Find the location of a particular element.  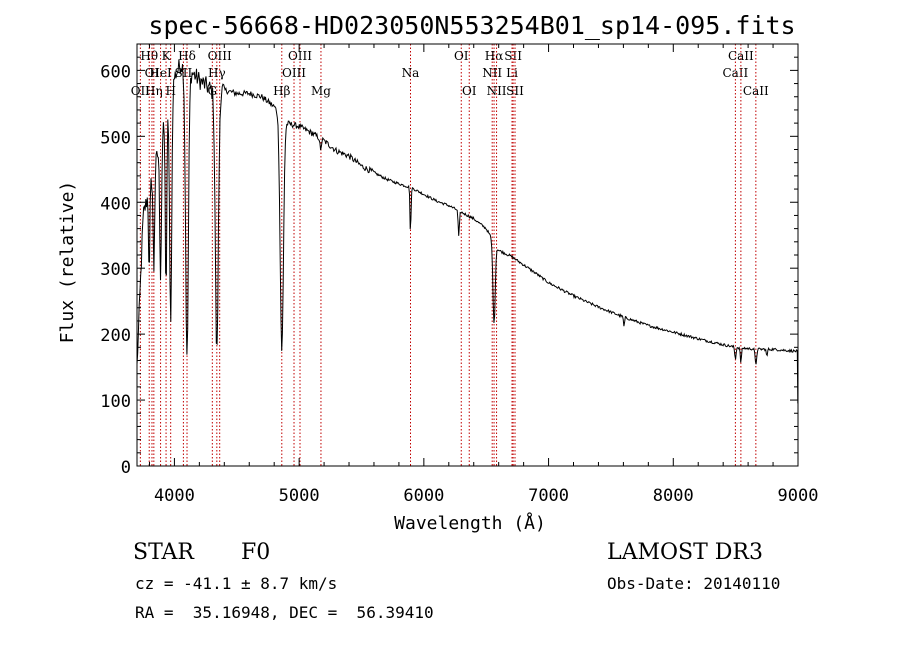

line-marker-label: OII is located at coordinates (141, 91).